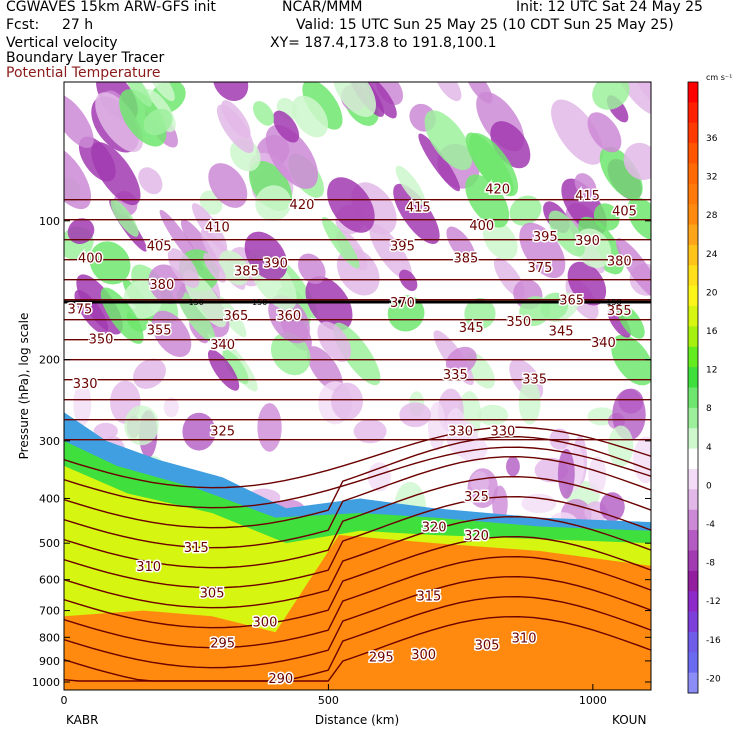 This screenshot has width=740, height=740. I want to click on colorbar-tick-label: 12, so click(711, 371).